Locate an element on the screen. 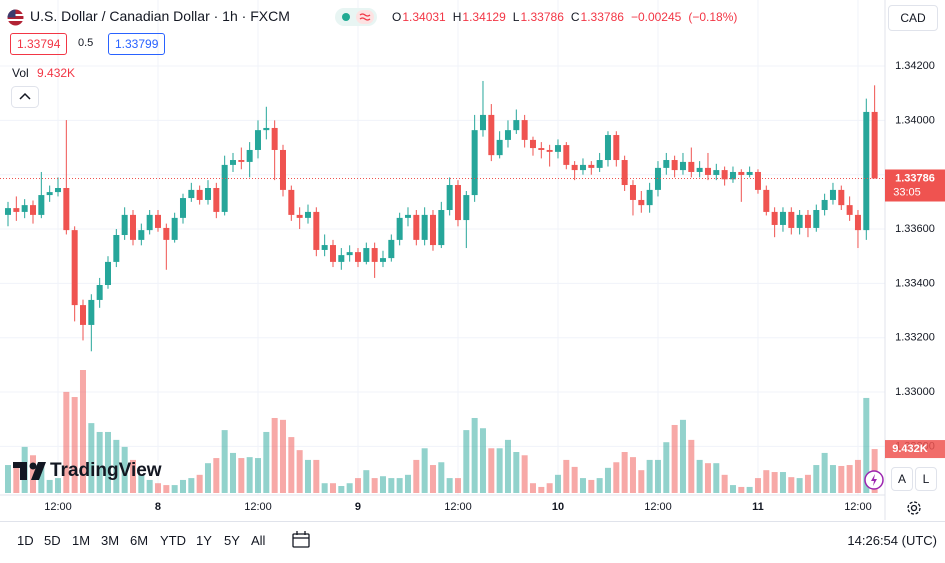 The height and width of the screenshot is (563, 945). x-tick-label: 12:00 is located at coordinates (58, 507).